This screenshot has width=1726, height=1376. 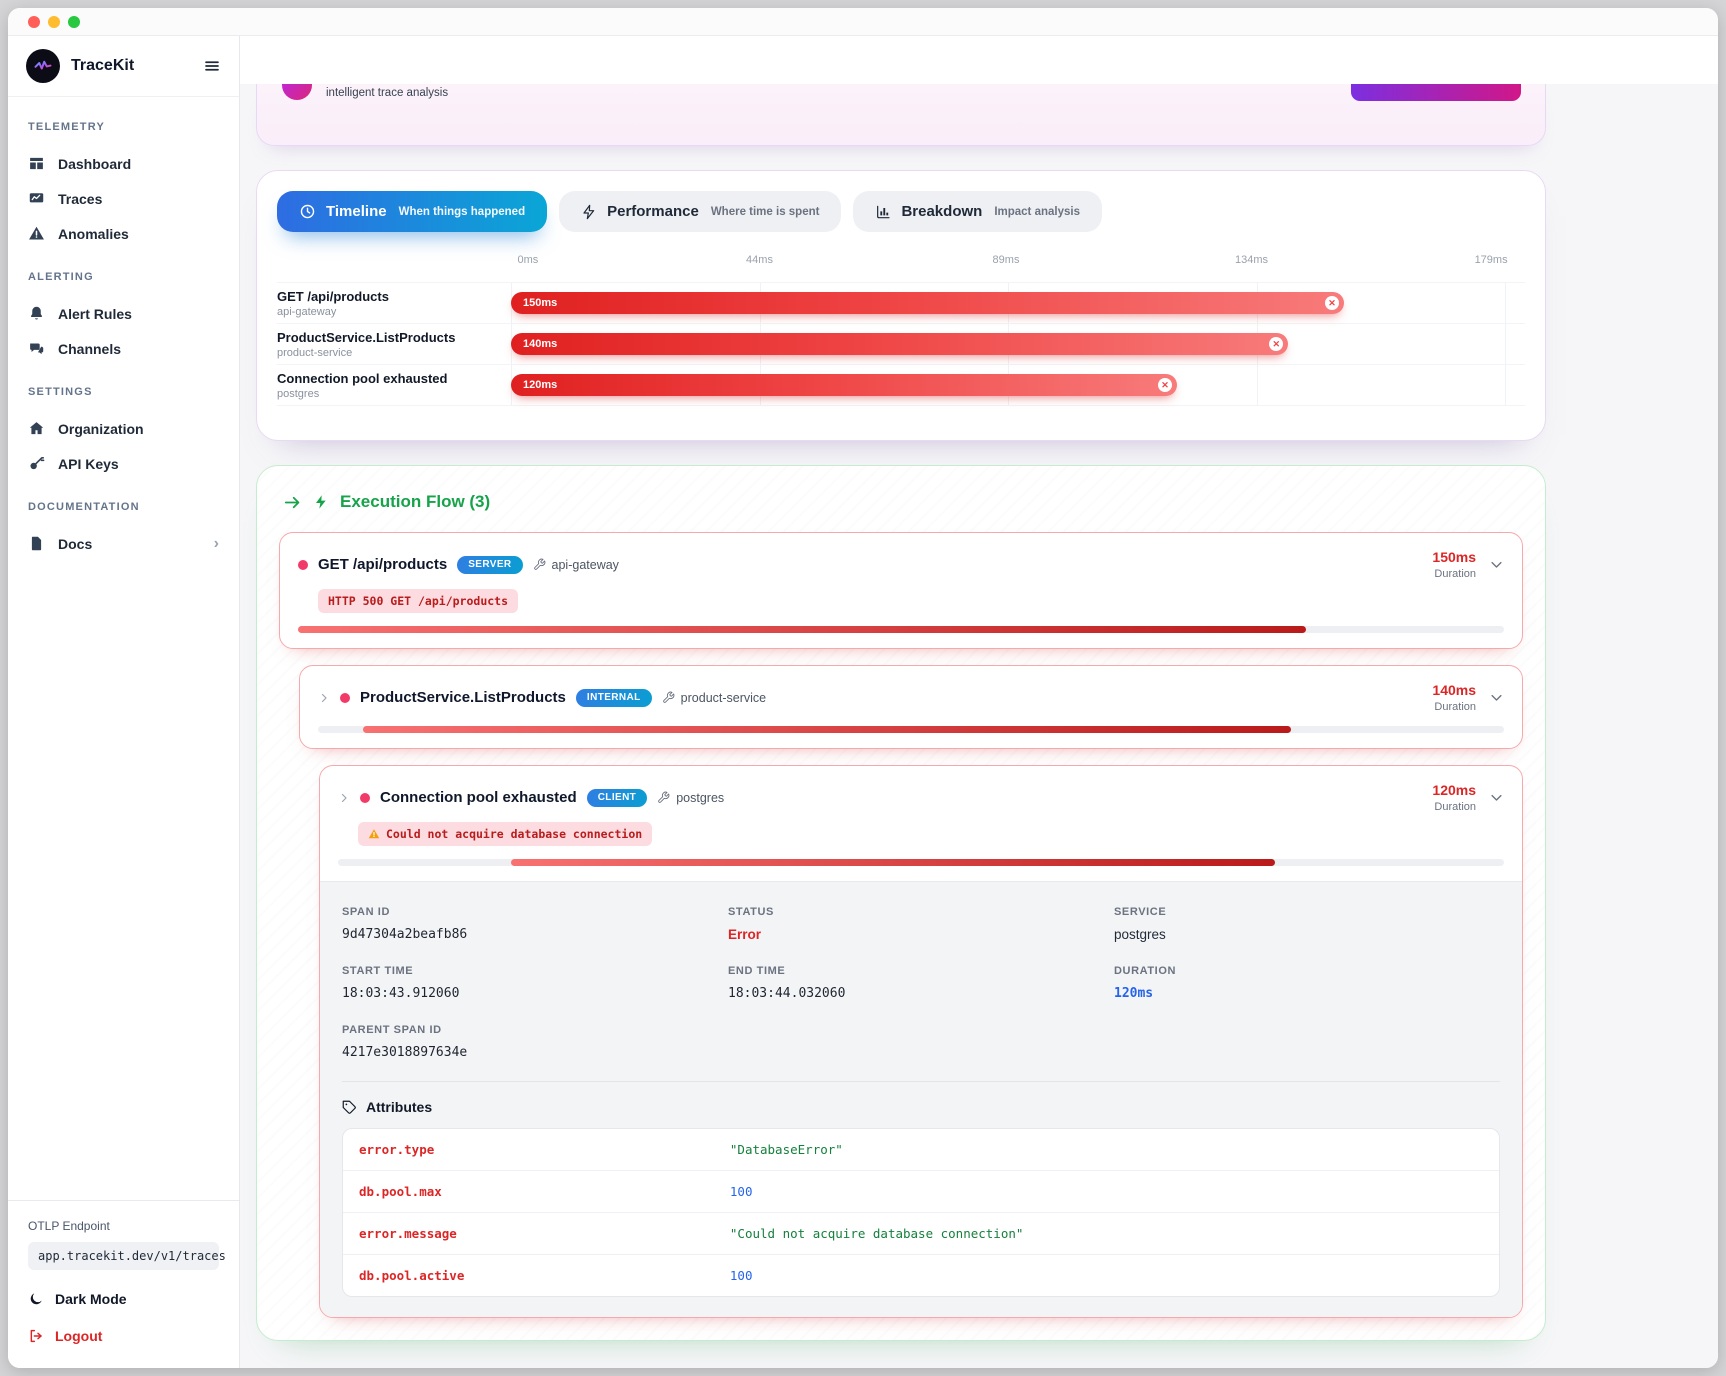 What do you see at coordinates (1454, 697) in the screenshot?
I see `duration-stack: 140ms Duration` at bounding box center [1454, 697].